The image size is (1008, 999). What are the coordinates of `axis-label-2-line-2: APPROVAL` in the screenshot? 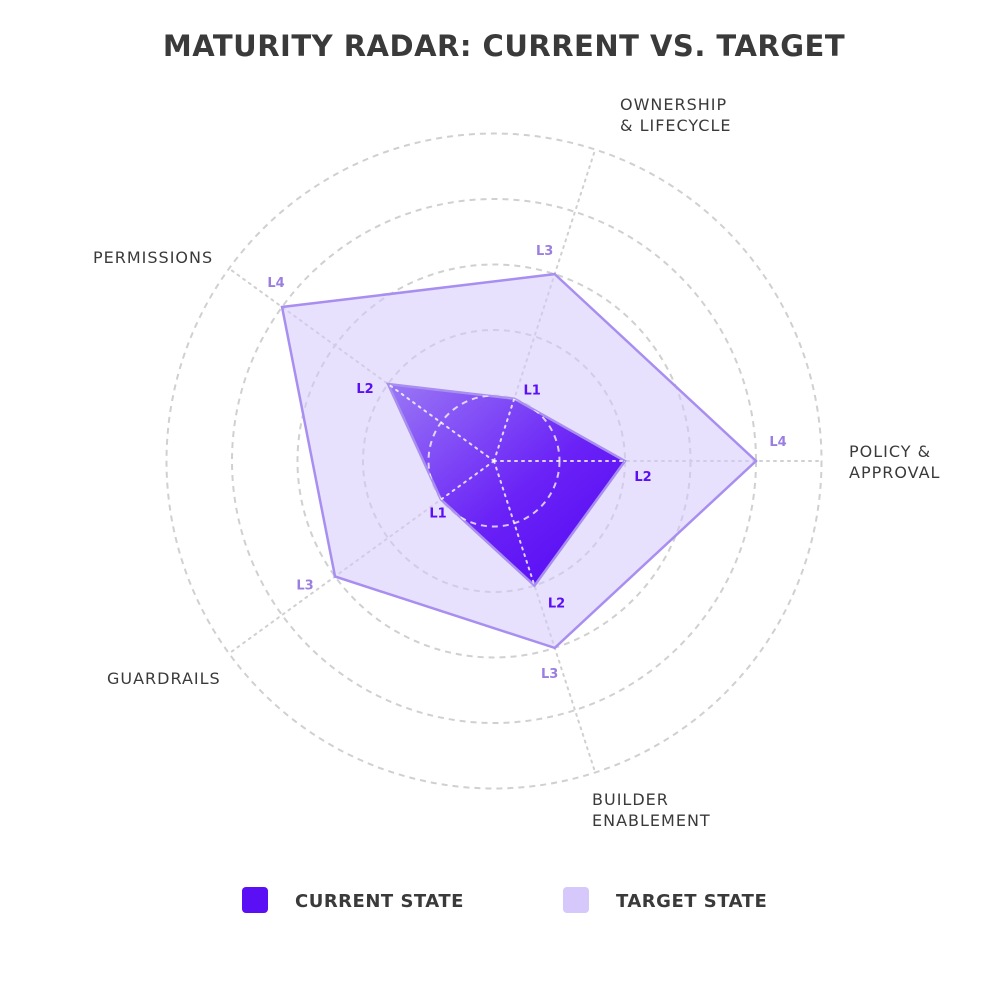 It's located at (894, 472).